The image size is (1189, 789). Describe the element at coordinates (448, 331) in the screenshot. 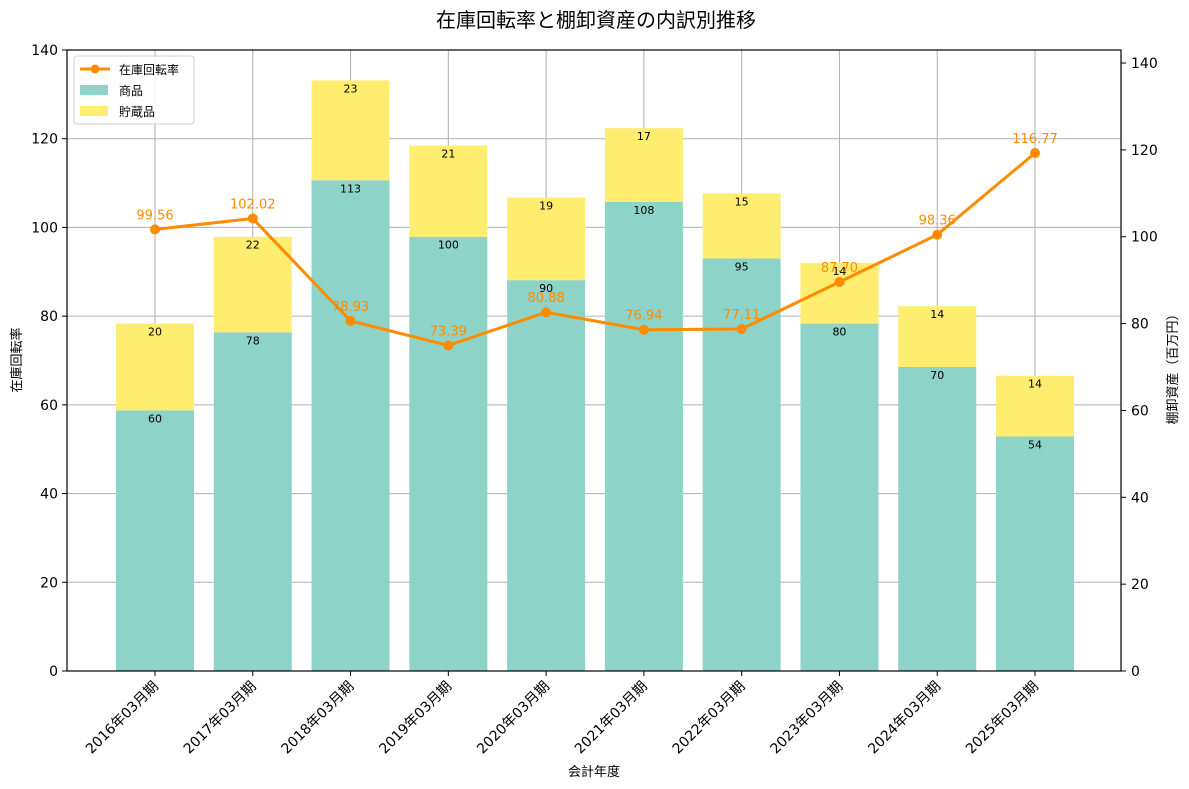

I see `turnover-value-label: 73.39` at that location.